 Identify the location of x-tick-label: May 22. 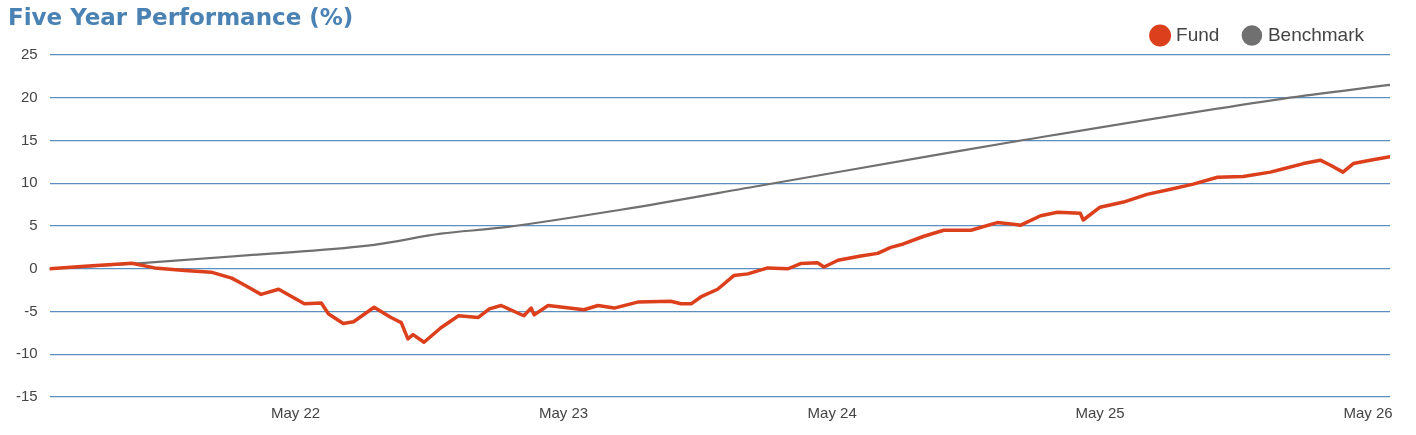
(295, 413).